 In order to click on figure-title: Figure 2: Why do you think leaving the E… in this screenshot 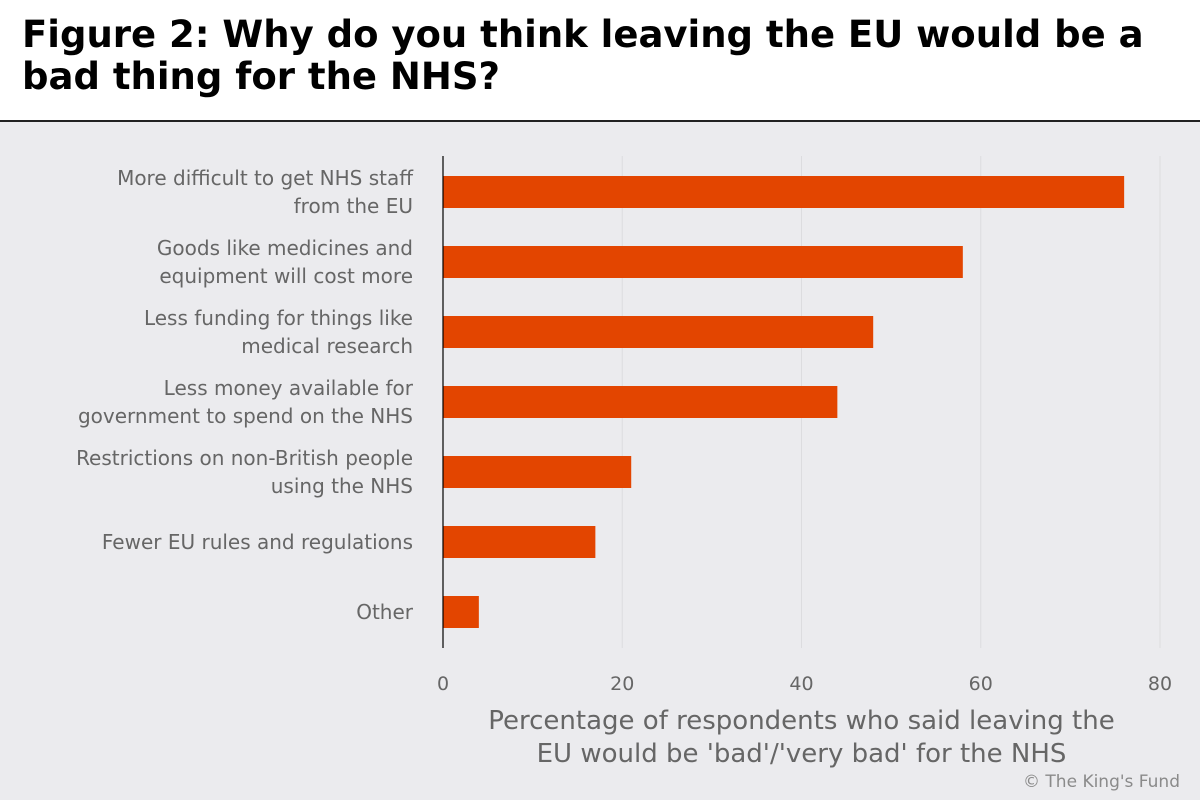, I will do `click(597, 56)`.